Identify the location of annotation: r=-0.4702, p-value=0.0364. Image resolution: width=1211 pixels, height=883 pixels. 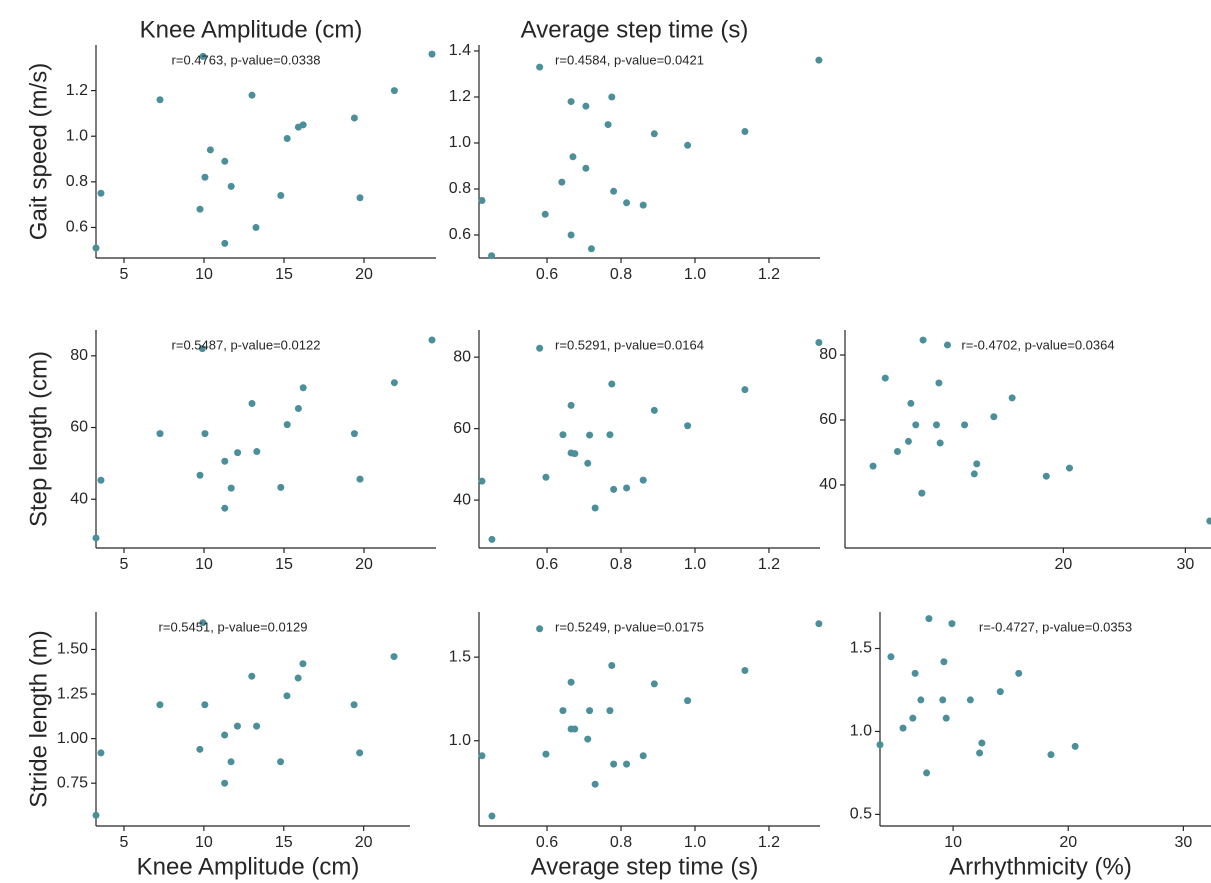
(1037, 344).